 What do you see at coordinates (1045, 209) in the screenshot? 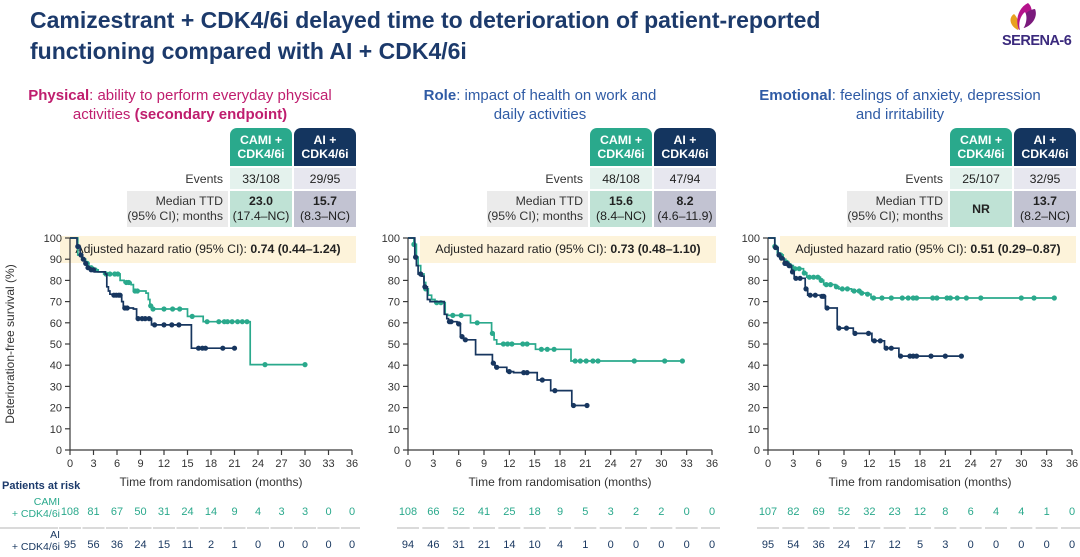
I see `median-ai-value: 13.7 (8.2–NC)` at bounding box center [1045, 209].